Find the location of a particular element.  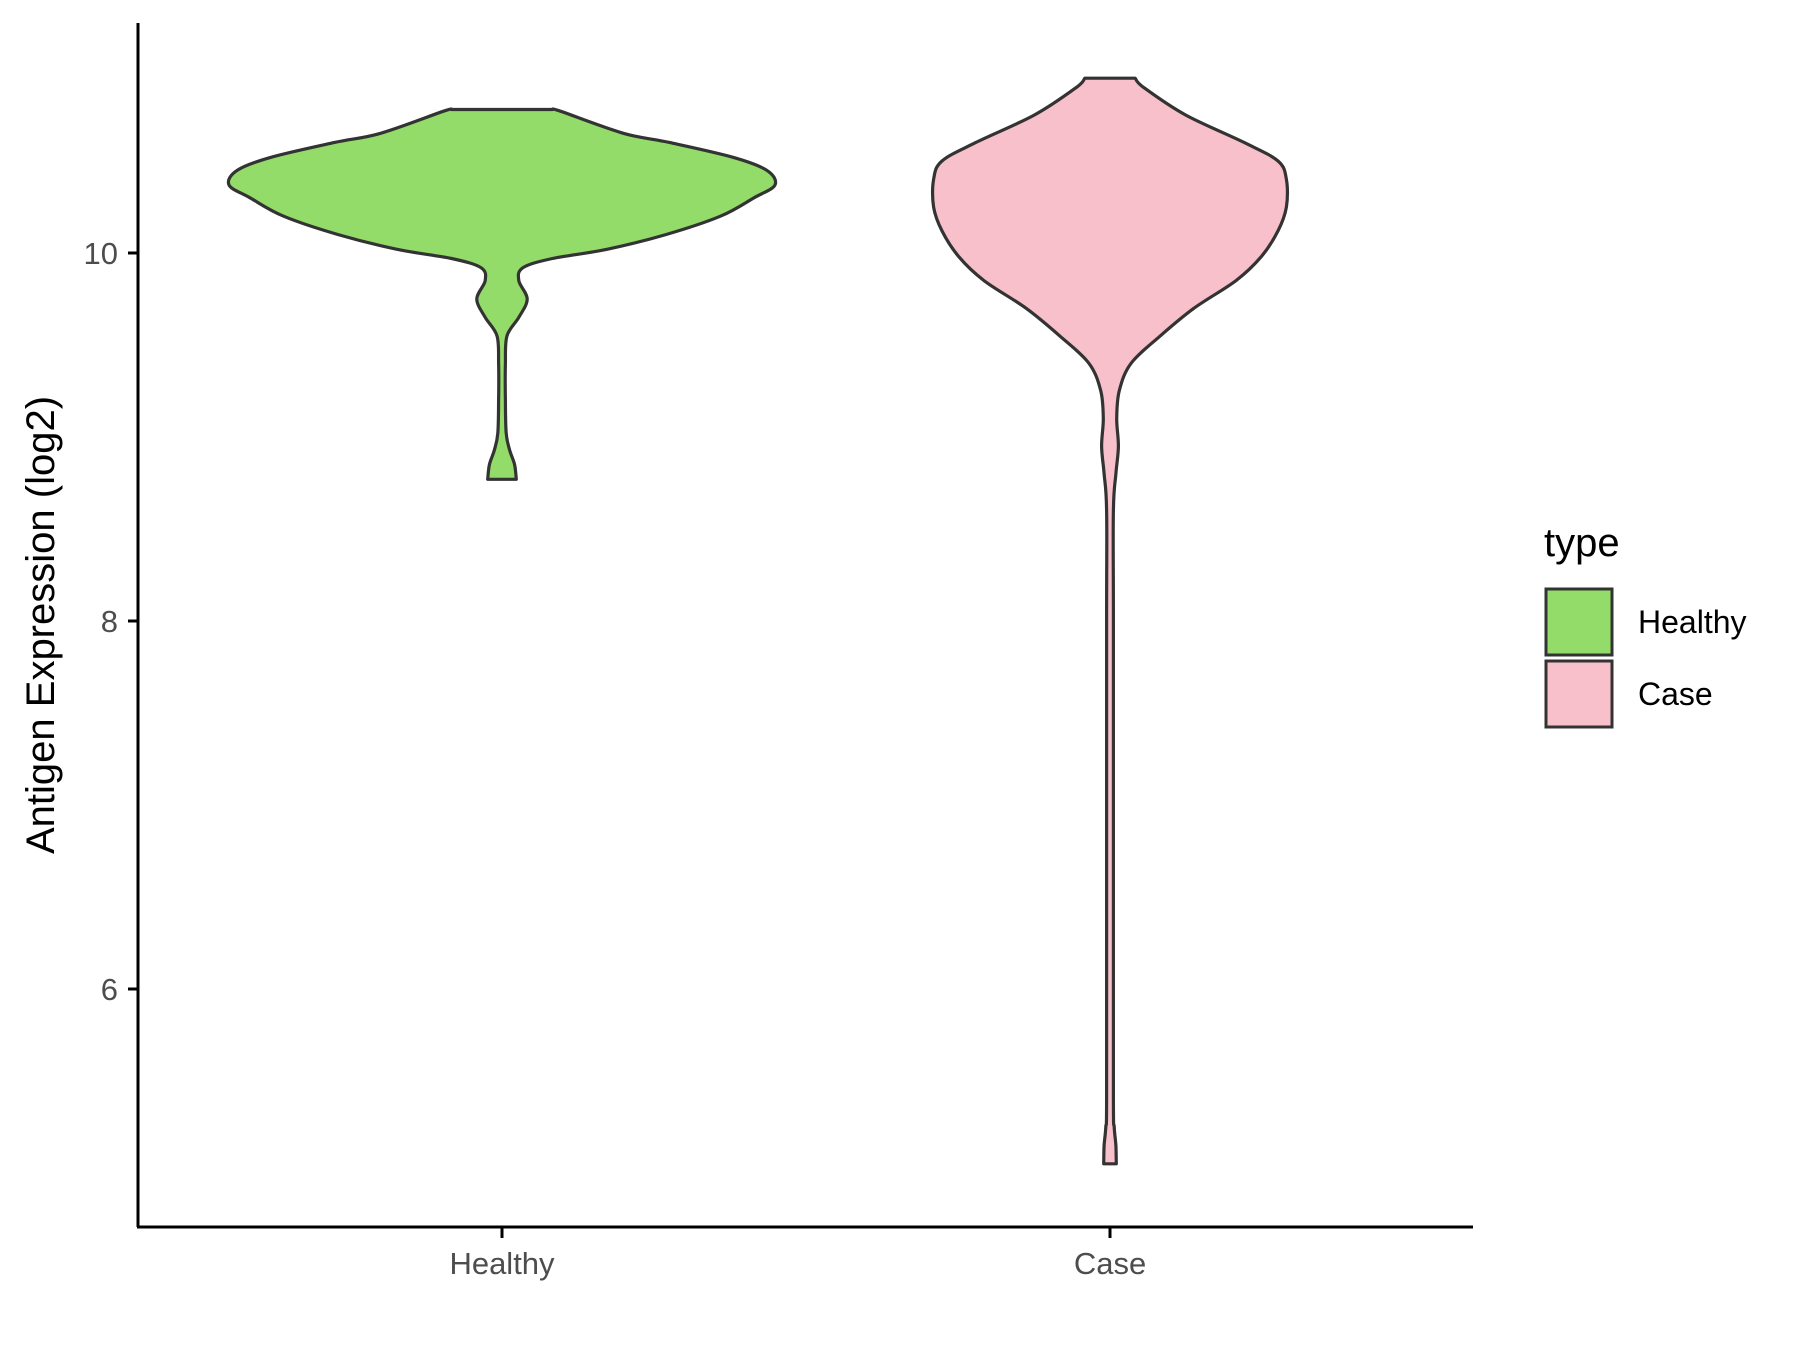

legend-items: Healthy Case is located at coordinates (1645, 658).